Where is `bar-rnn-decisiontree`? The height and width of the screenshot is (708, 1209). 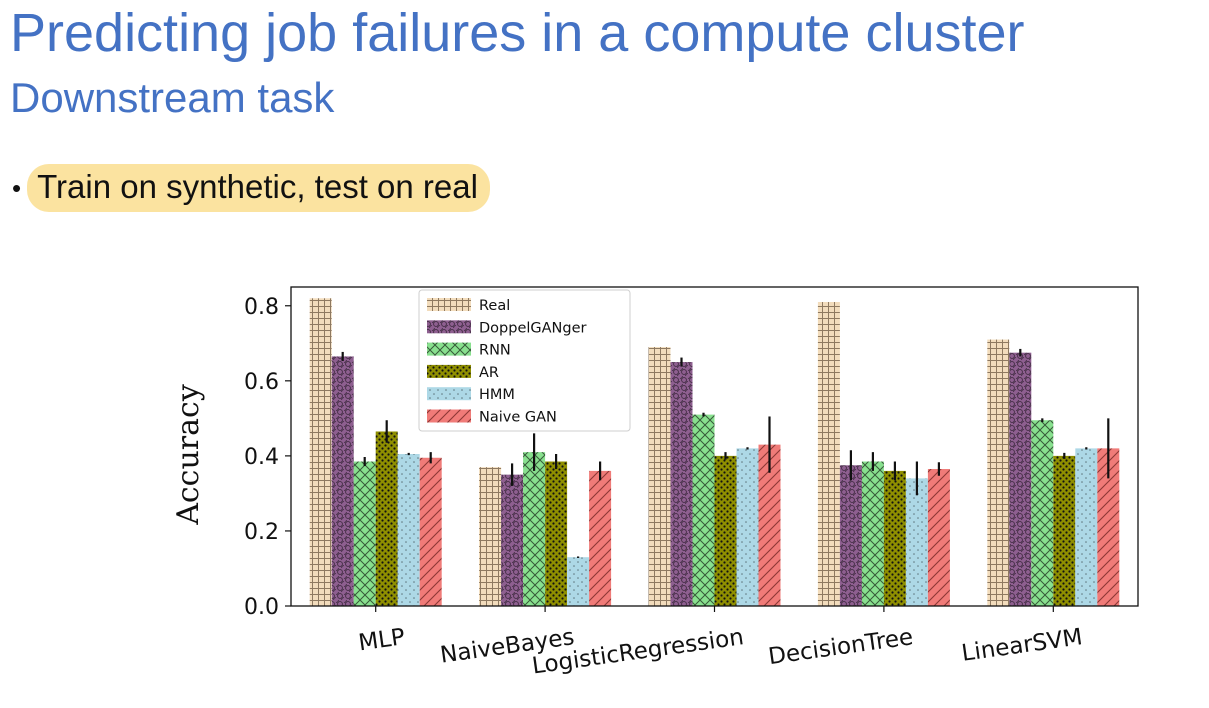 bar-rnn-decisiontree is located at coordinates (872, 533).